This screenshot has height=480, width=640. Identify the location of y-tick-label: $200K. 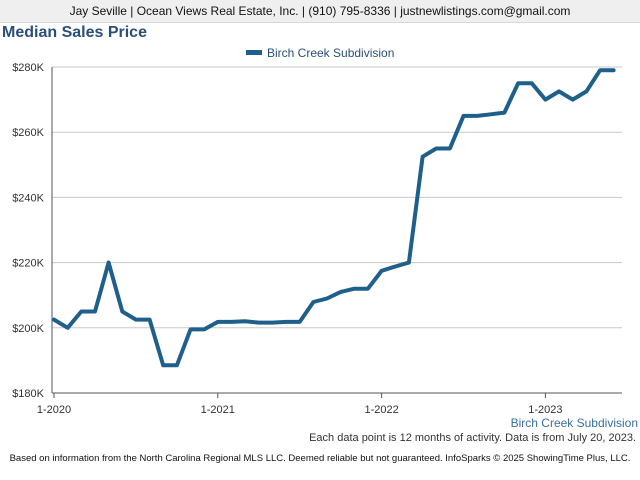
(28, 329).